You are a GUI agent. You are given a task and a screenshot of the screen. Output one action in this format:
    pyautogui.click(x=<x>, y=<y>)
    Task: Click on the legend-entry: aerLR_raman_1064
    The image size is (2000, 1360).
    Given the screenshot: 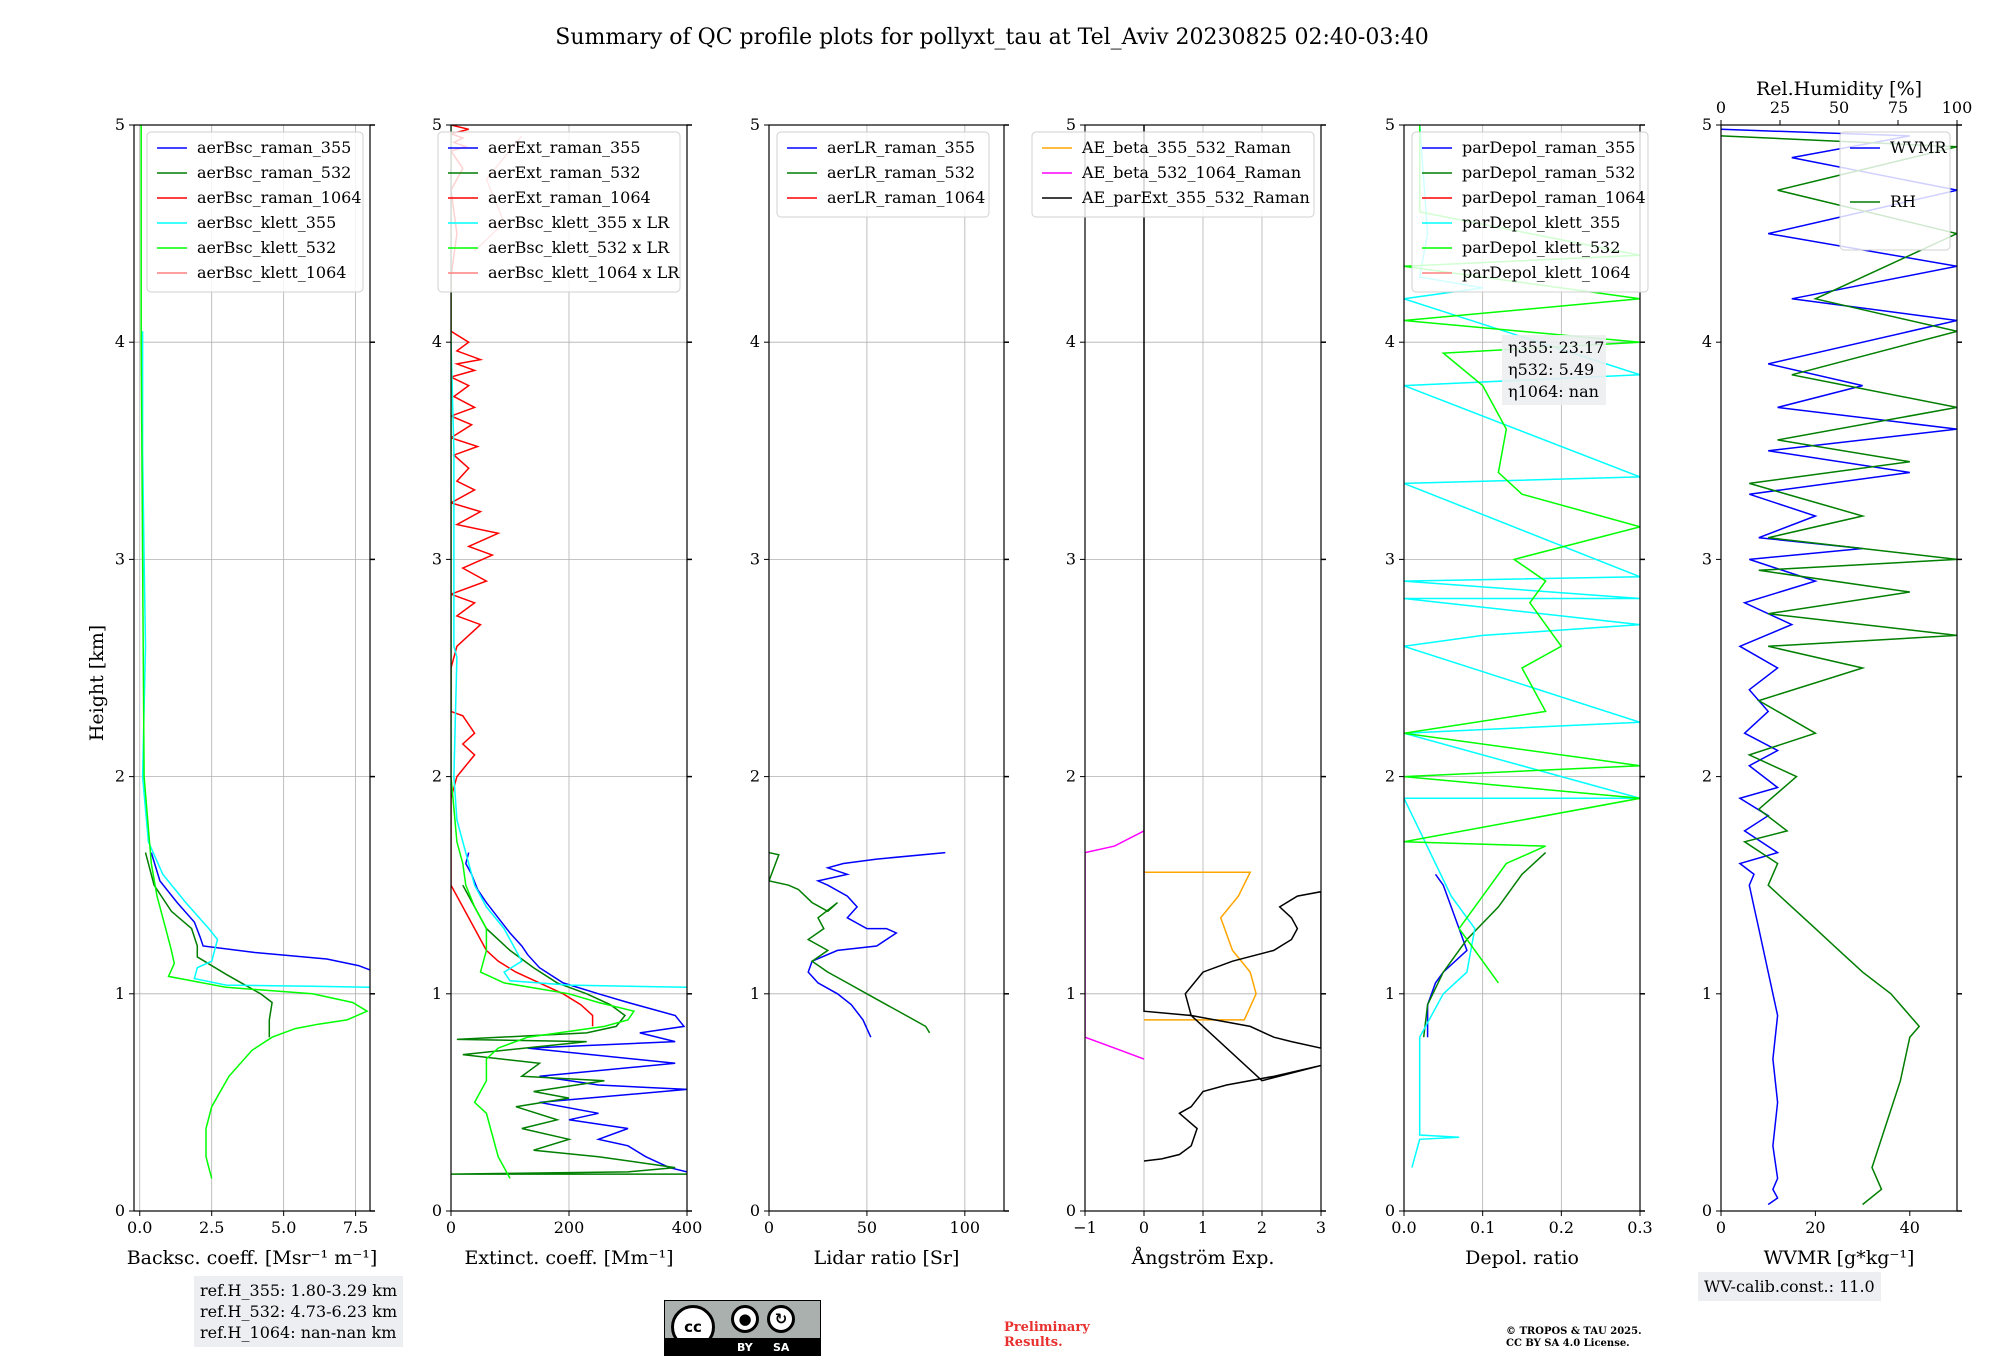 What is the action you would take?
    pyautogui.click(x=906, y=197)
    